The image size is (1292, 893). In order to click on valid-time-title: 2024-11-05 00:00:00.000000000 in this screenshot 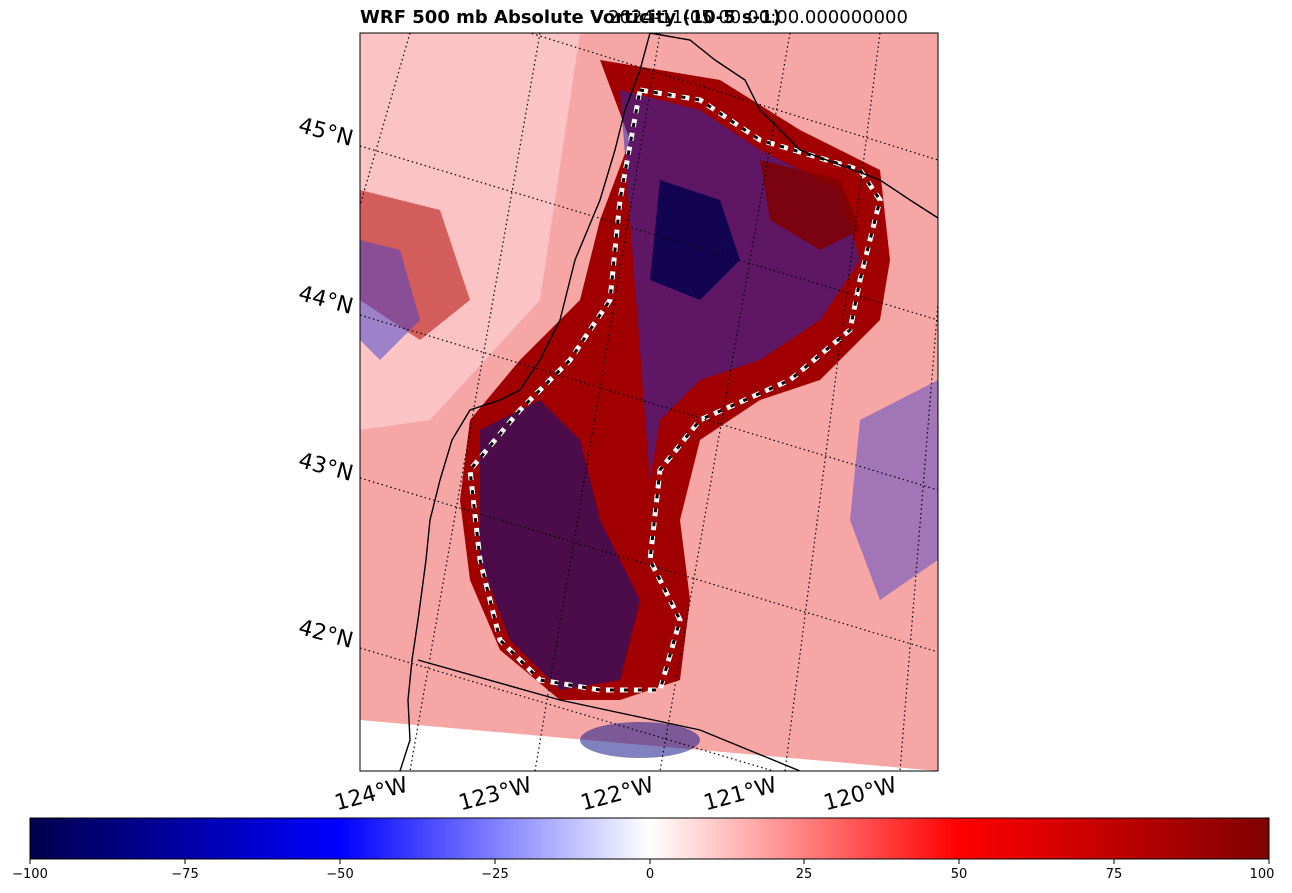, I will do `click(758, 17)`.